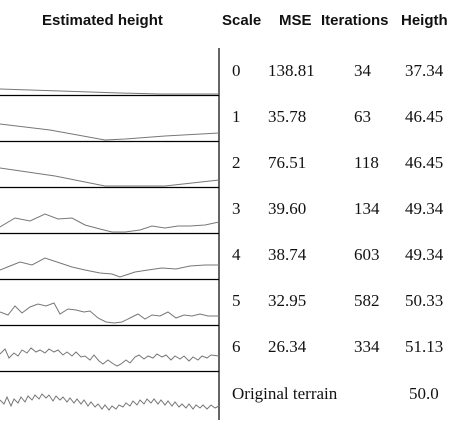 The width and height of the screenshot is (474, 427). What do you see at coordinates (236, 300) in the screenshot?
I see `row-5-scale: 5` at bounding box center [236, 300].